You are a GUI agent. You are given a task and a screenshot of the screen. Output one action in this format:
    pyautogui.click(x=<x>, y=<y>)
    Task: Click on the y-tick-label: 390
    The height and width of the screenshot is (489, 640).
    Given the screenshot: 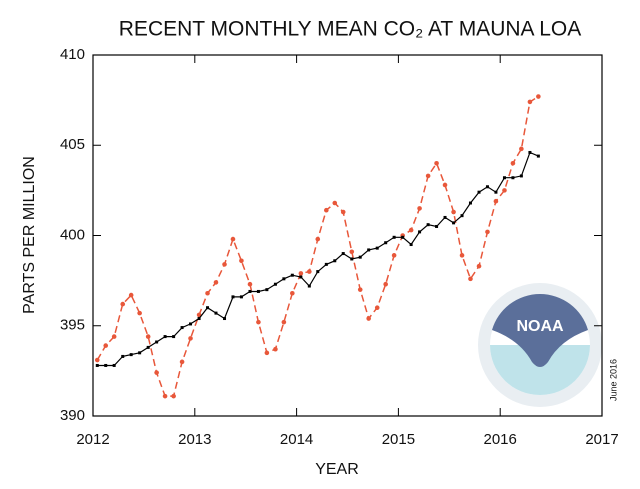 What is the action you would take?
    pyautogui.click(x=72, y=415)
    